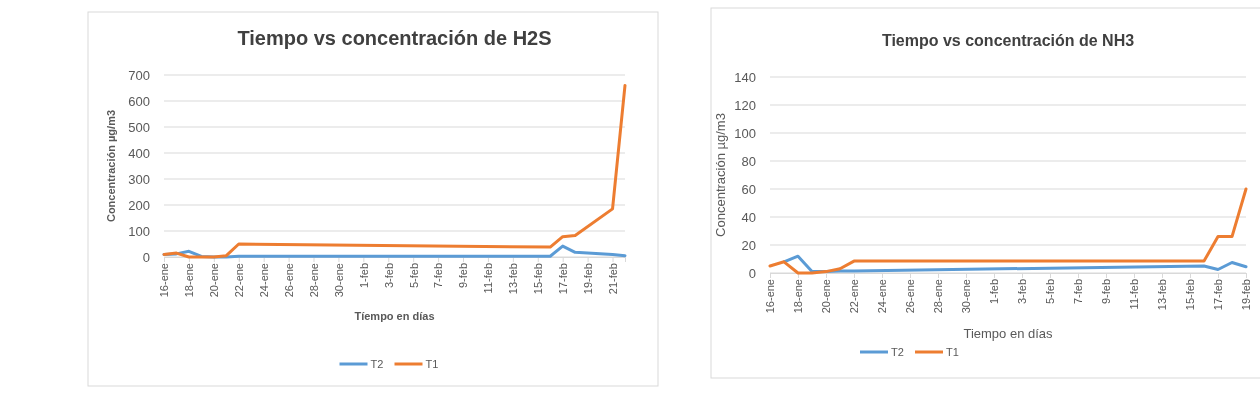 The height and width of the screenshot is (408, 1260). I want to click on y-tick-label: 400, so click(139, 153).